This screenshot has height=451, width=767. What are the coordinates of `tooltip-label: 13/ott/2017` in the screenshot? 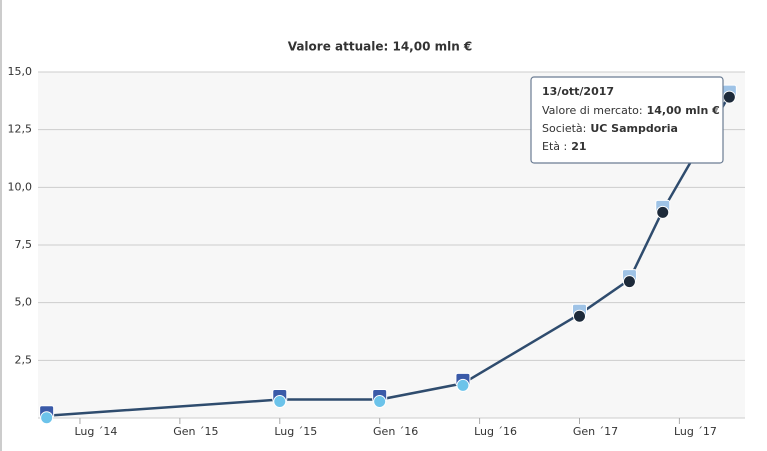 It's located at (578, 91).